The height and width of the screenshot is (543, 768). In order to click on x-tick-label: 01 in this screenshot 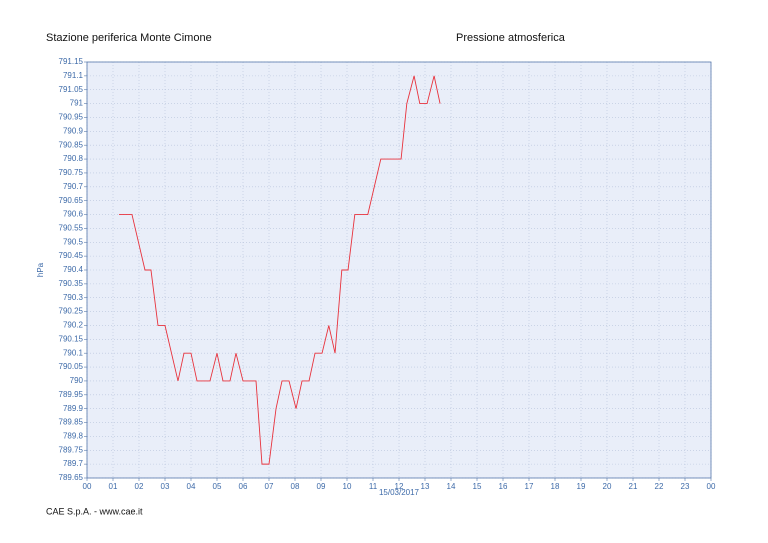, I will do `click(113, 486)`.